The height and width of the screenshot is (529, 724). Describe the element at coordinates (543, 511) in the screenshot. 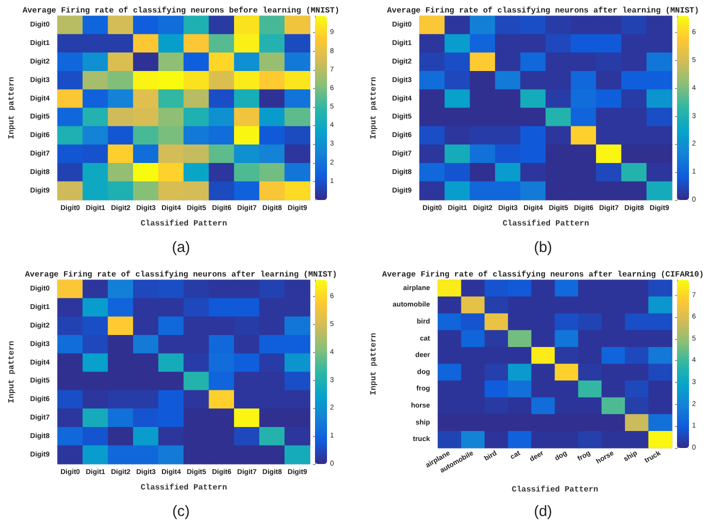

I see `text: (d)` at that location.